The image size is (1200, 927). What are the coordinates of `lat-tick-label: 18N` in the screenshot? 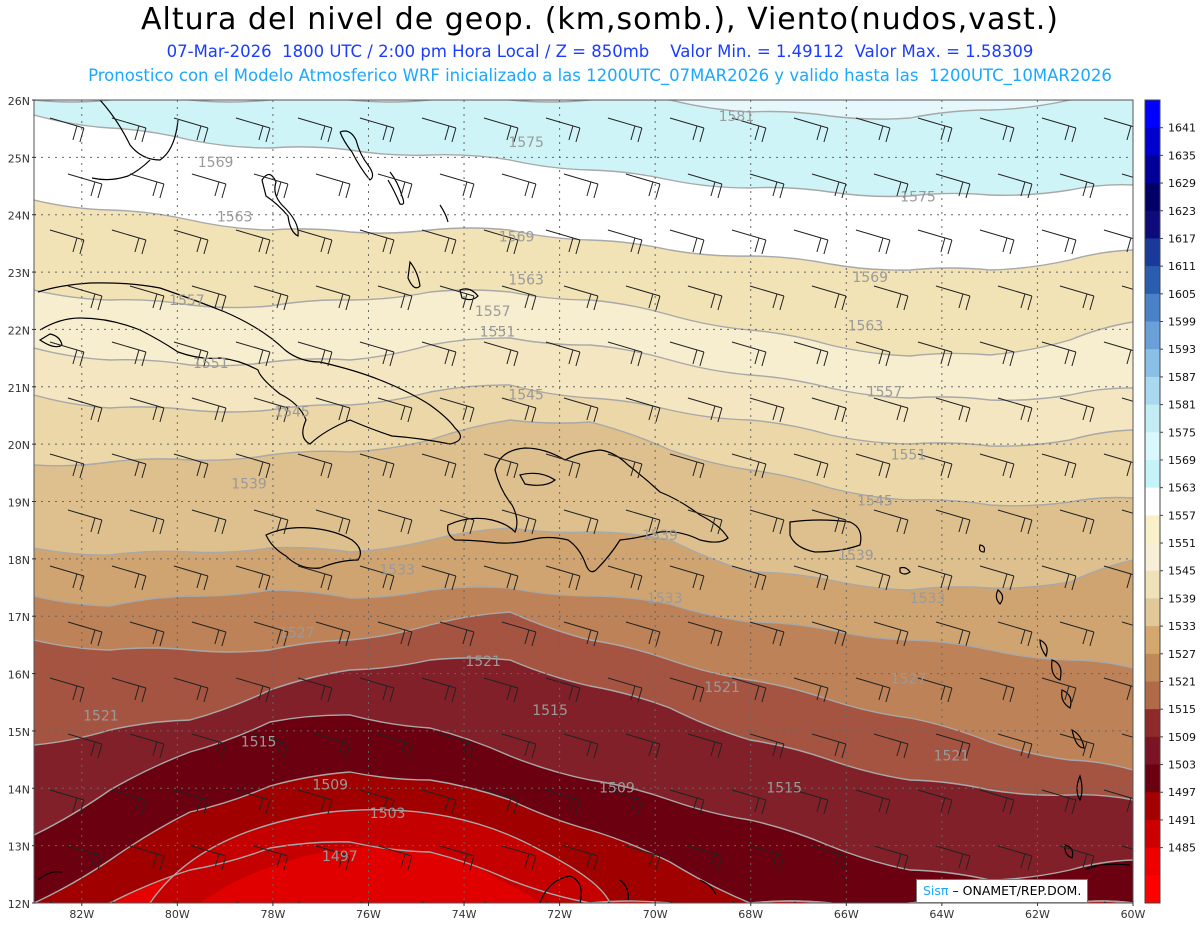 It's located at (19, 560).